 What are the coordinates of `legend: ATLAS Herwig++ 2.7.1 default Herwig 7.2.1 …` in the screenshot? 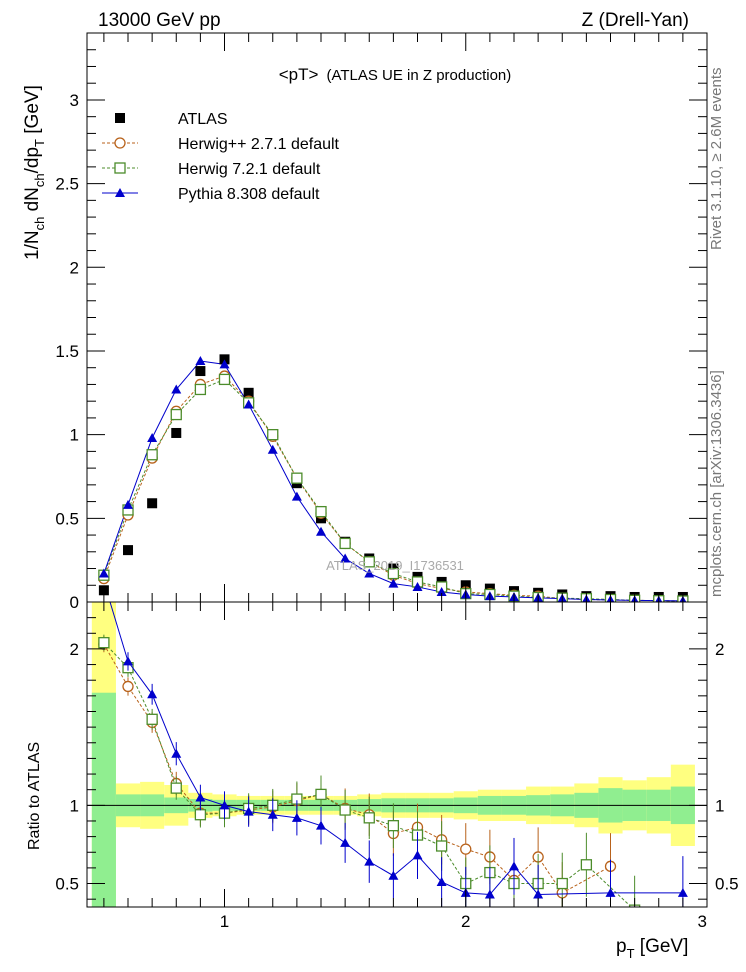 It's located at (221, 157).